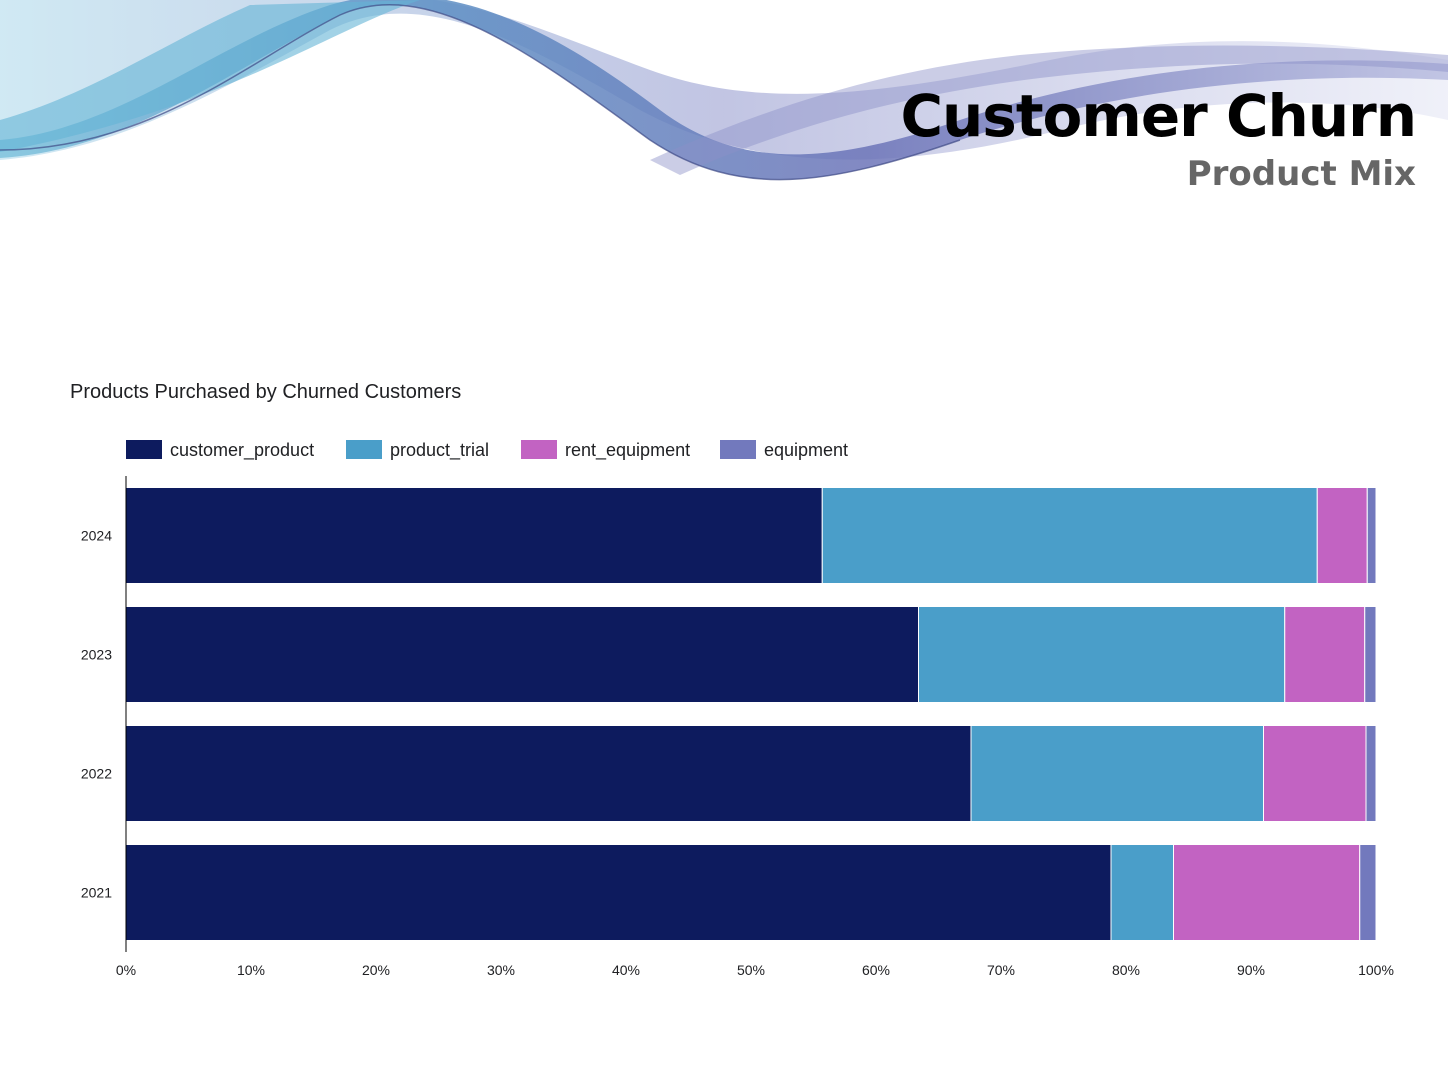  Describe the element at coordinates (1325, 654) in the screenshot. I see `bar-2023-rent-equipment` at that location.